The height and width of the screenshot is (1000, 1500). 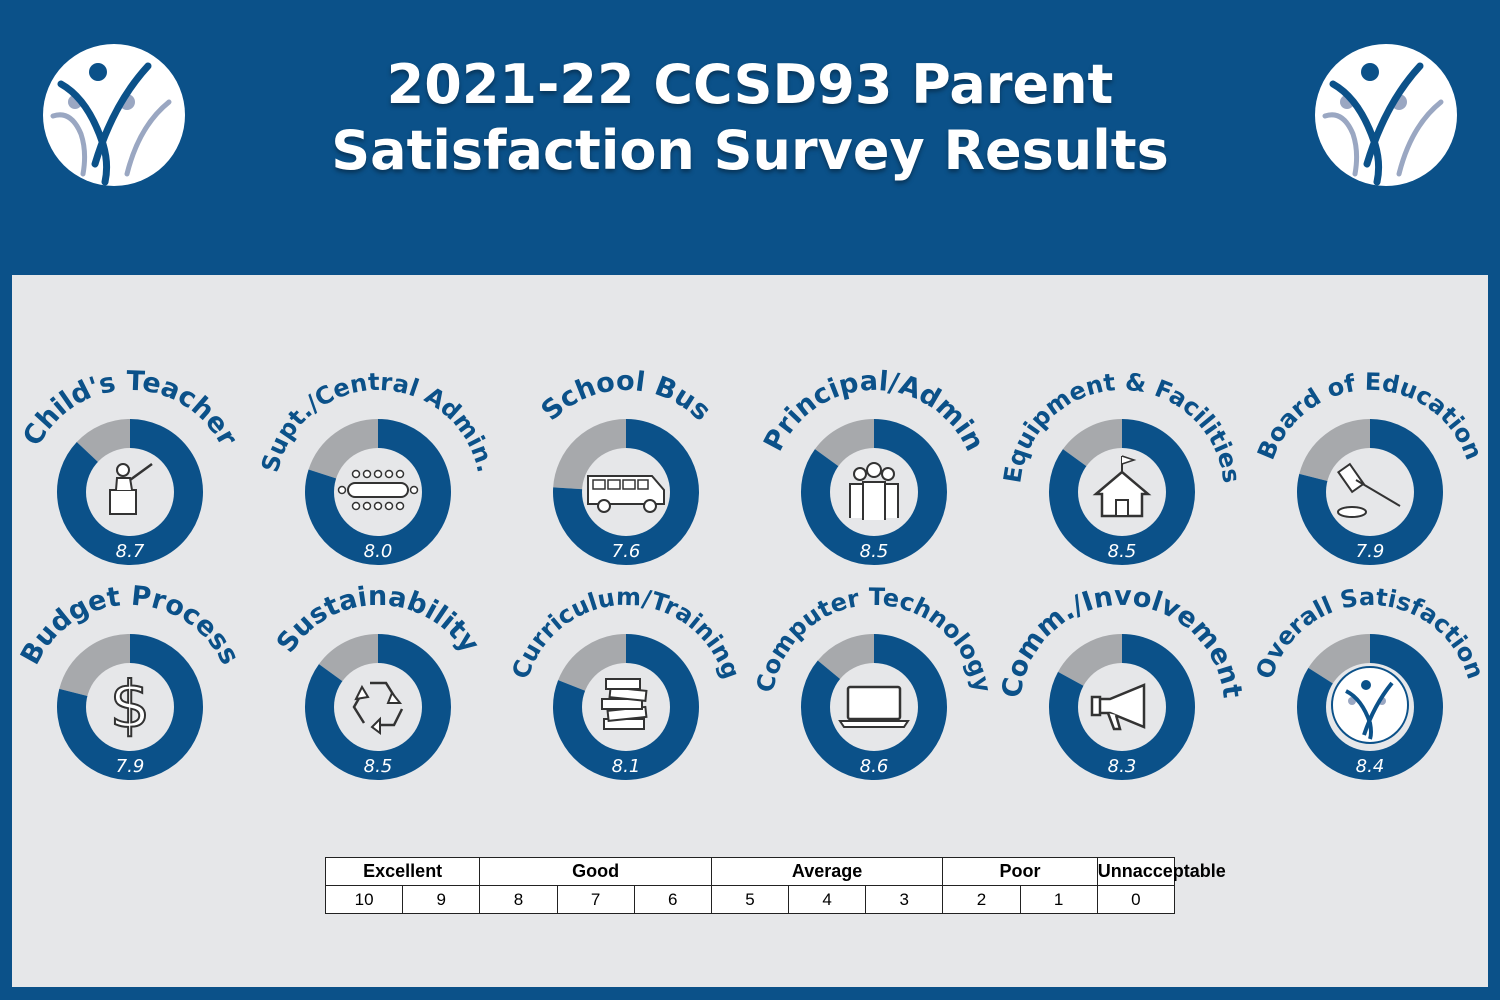 I want to click on recycle-icon, so click(x=378, y=708).